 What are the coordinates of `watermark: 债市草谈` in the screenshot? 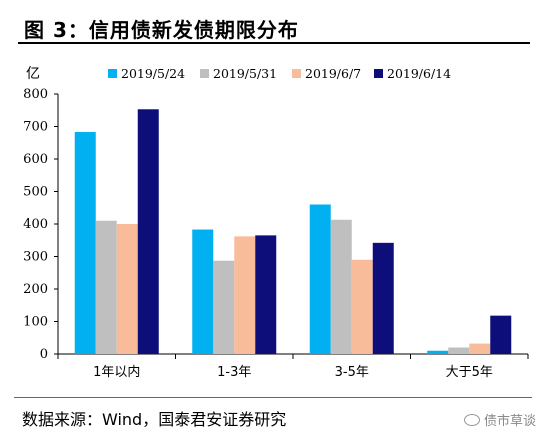 It's located at (499, 419).